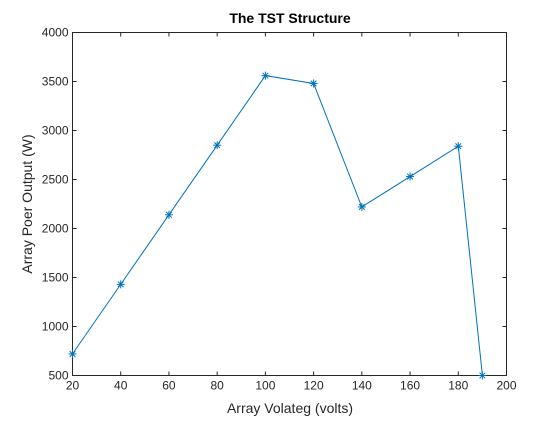 The width and height of the screenshot is (560, 425). Describe the element at coordinates (58, 376) in the screenshot. I see `y-tick-label: 500` at that location.